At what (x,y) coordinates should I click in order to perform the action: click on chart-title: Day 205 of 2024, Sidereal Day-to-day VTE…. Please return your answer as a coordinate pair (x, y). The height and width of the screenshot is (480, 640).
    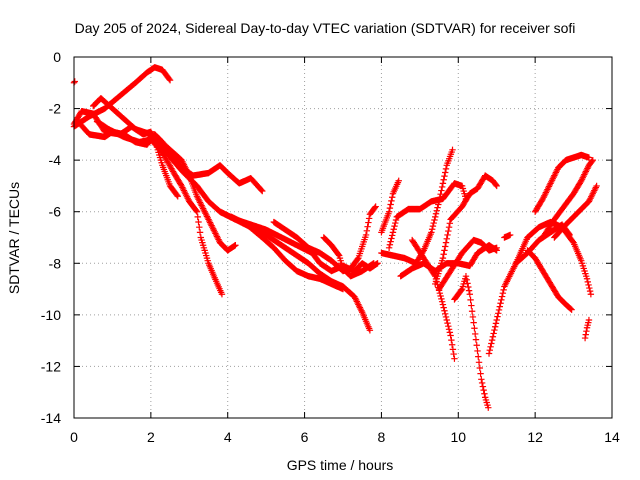
    Looking at the image, I should click on (325, 28).